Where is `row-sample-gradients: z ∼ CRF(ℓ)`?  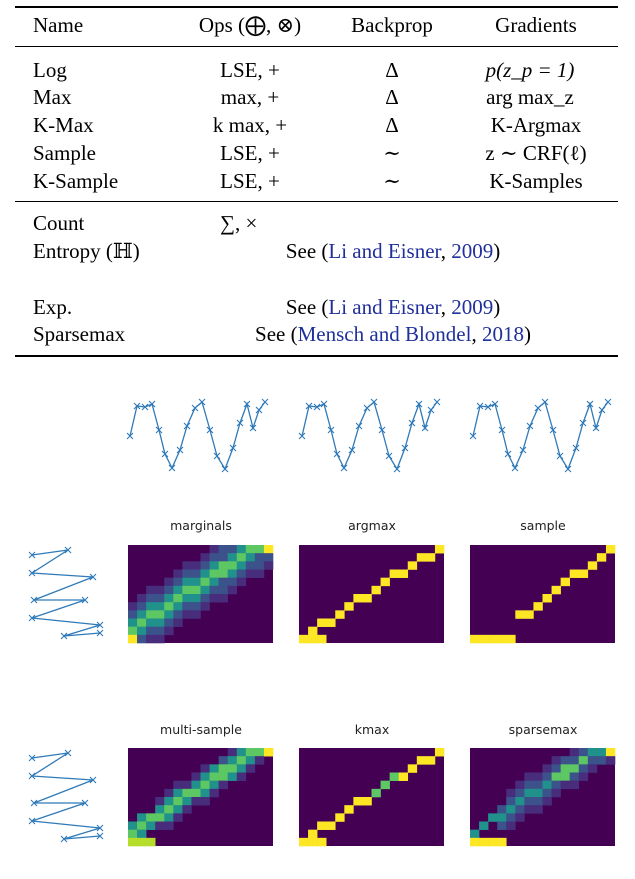
row-sample-gradients: z ∼ CRF(ℓ) is located at coordinates (536, 153).